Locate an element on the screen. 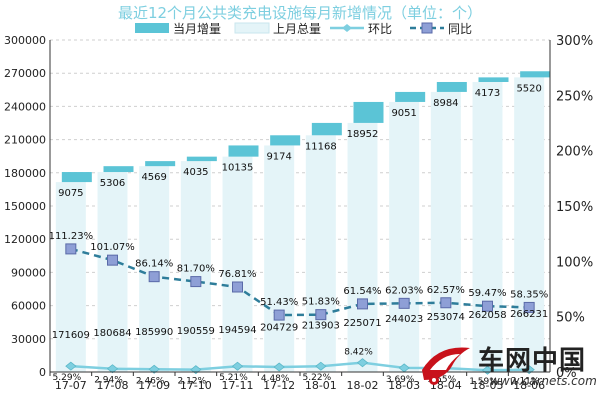 This screenshot has width=600, height=400. label-mom-18-06: 2.11% is located at coordinates (525, 382).